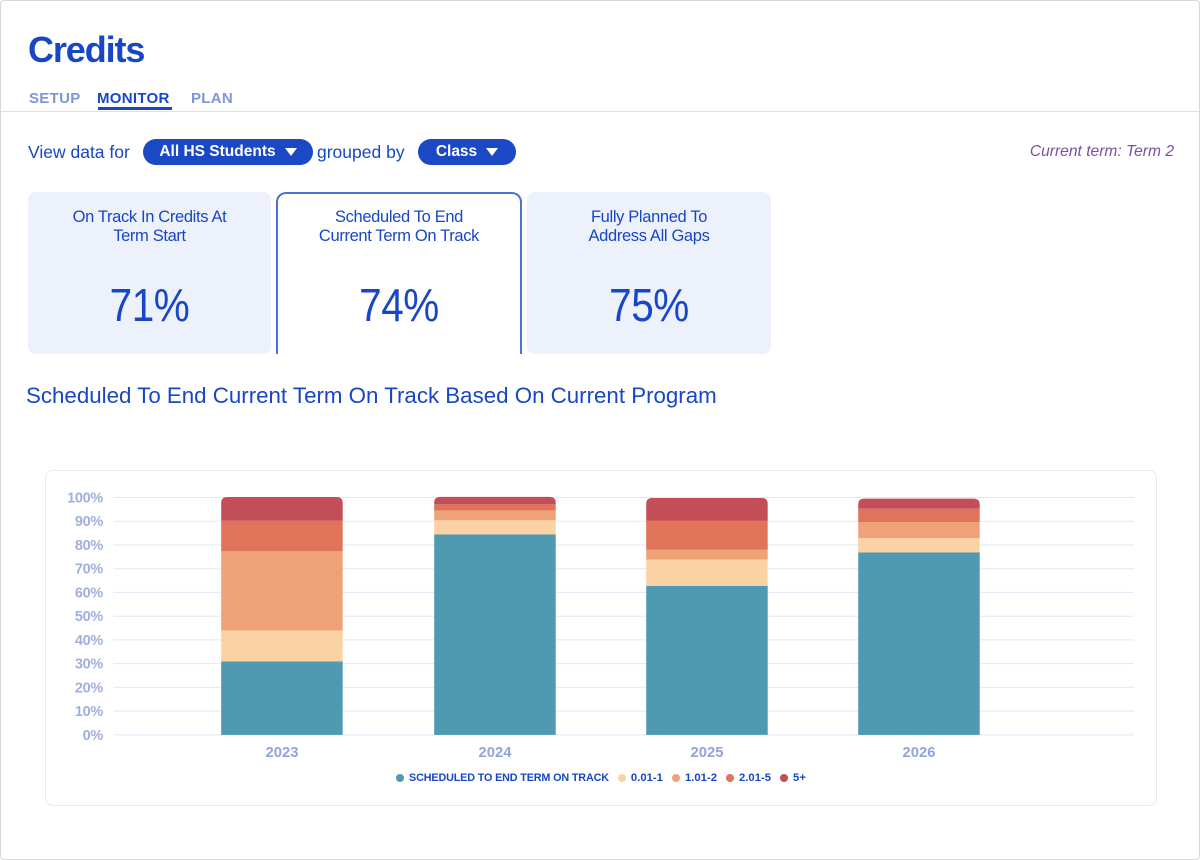 The image size is (1200, 860). What do you see at coordinates (89, 522) in the screenshot?
I see `svg-text: 90%` at bounding box center [89, 522].